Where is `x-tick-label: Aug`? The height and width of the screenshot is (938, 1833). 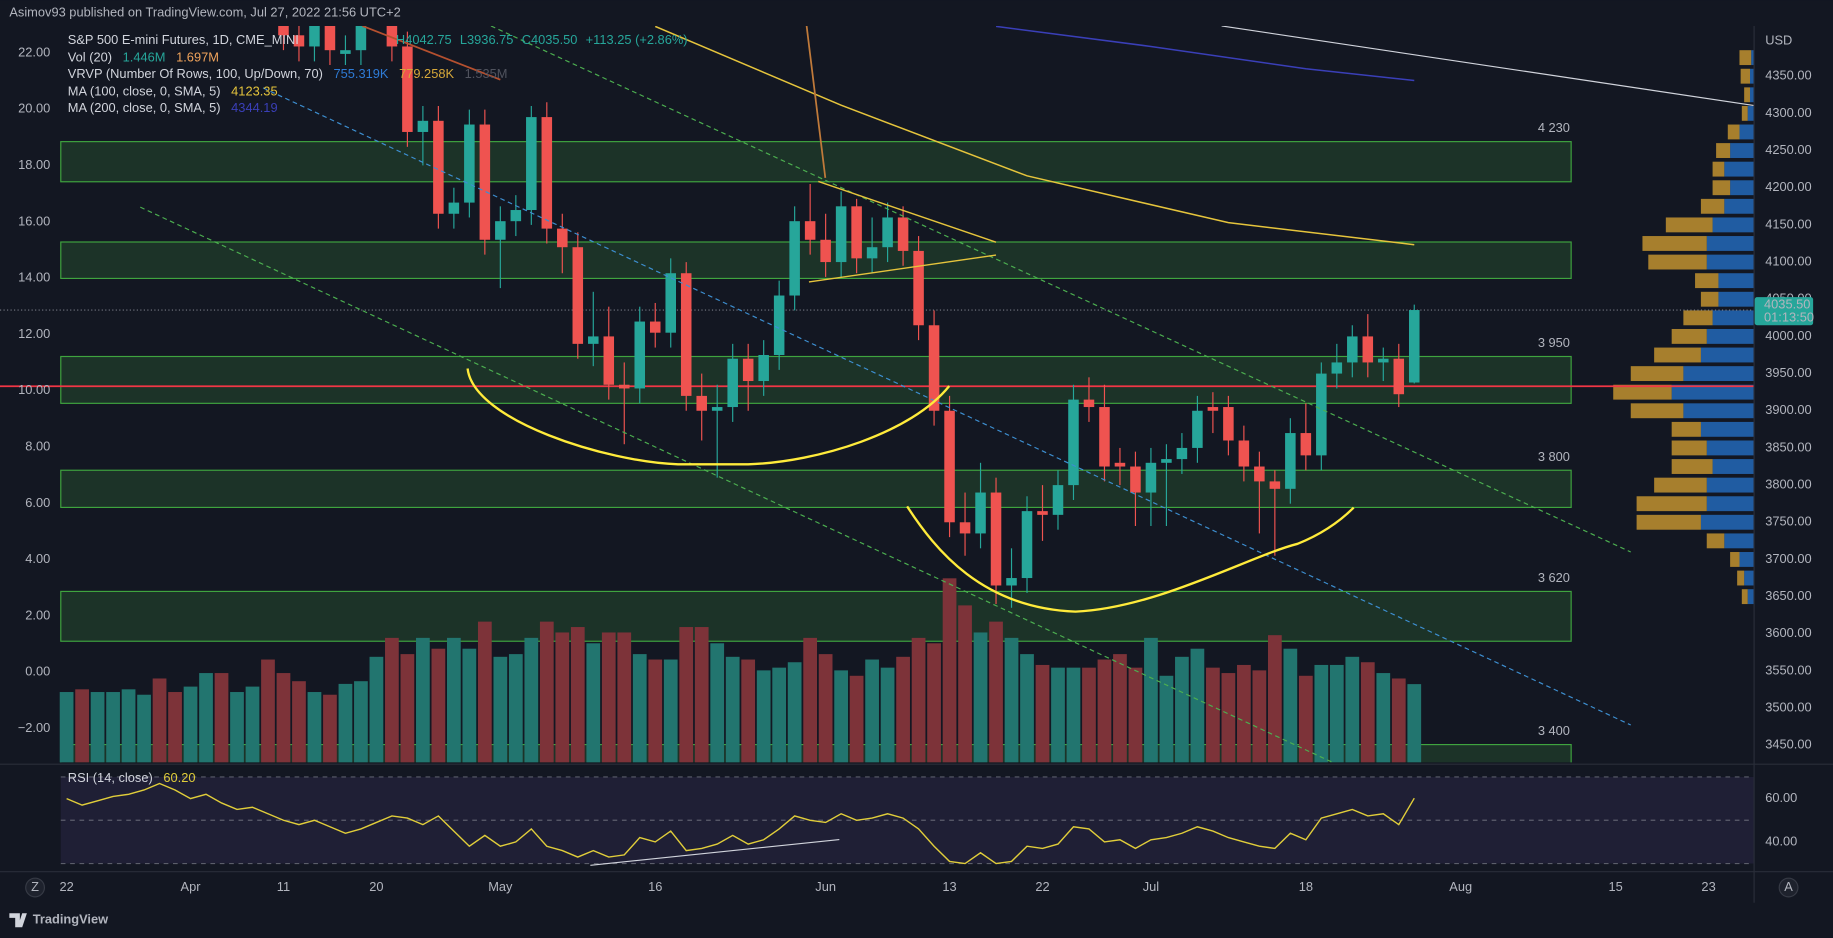 x-tick-label: Aug is located at coordinates (1460, 886).